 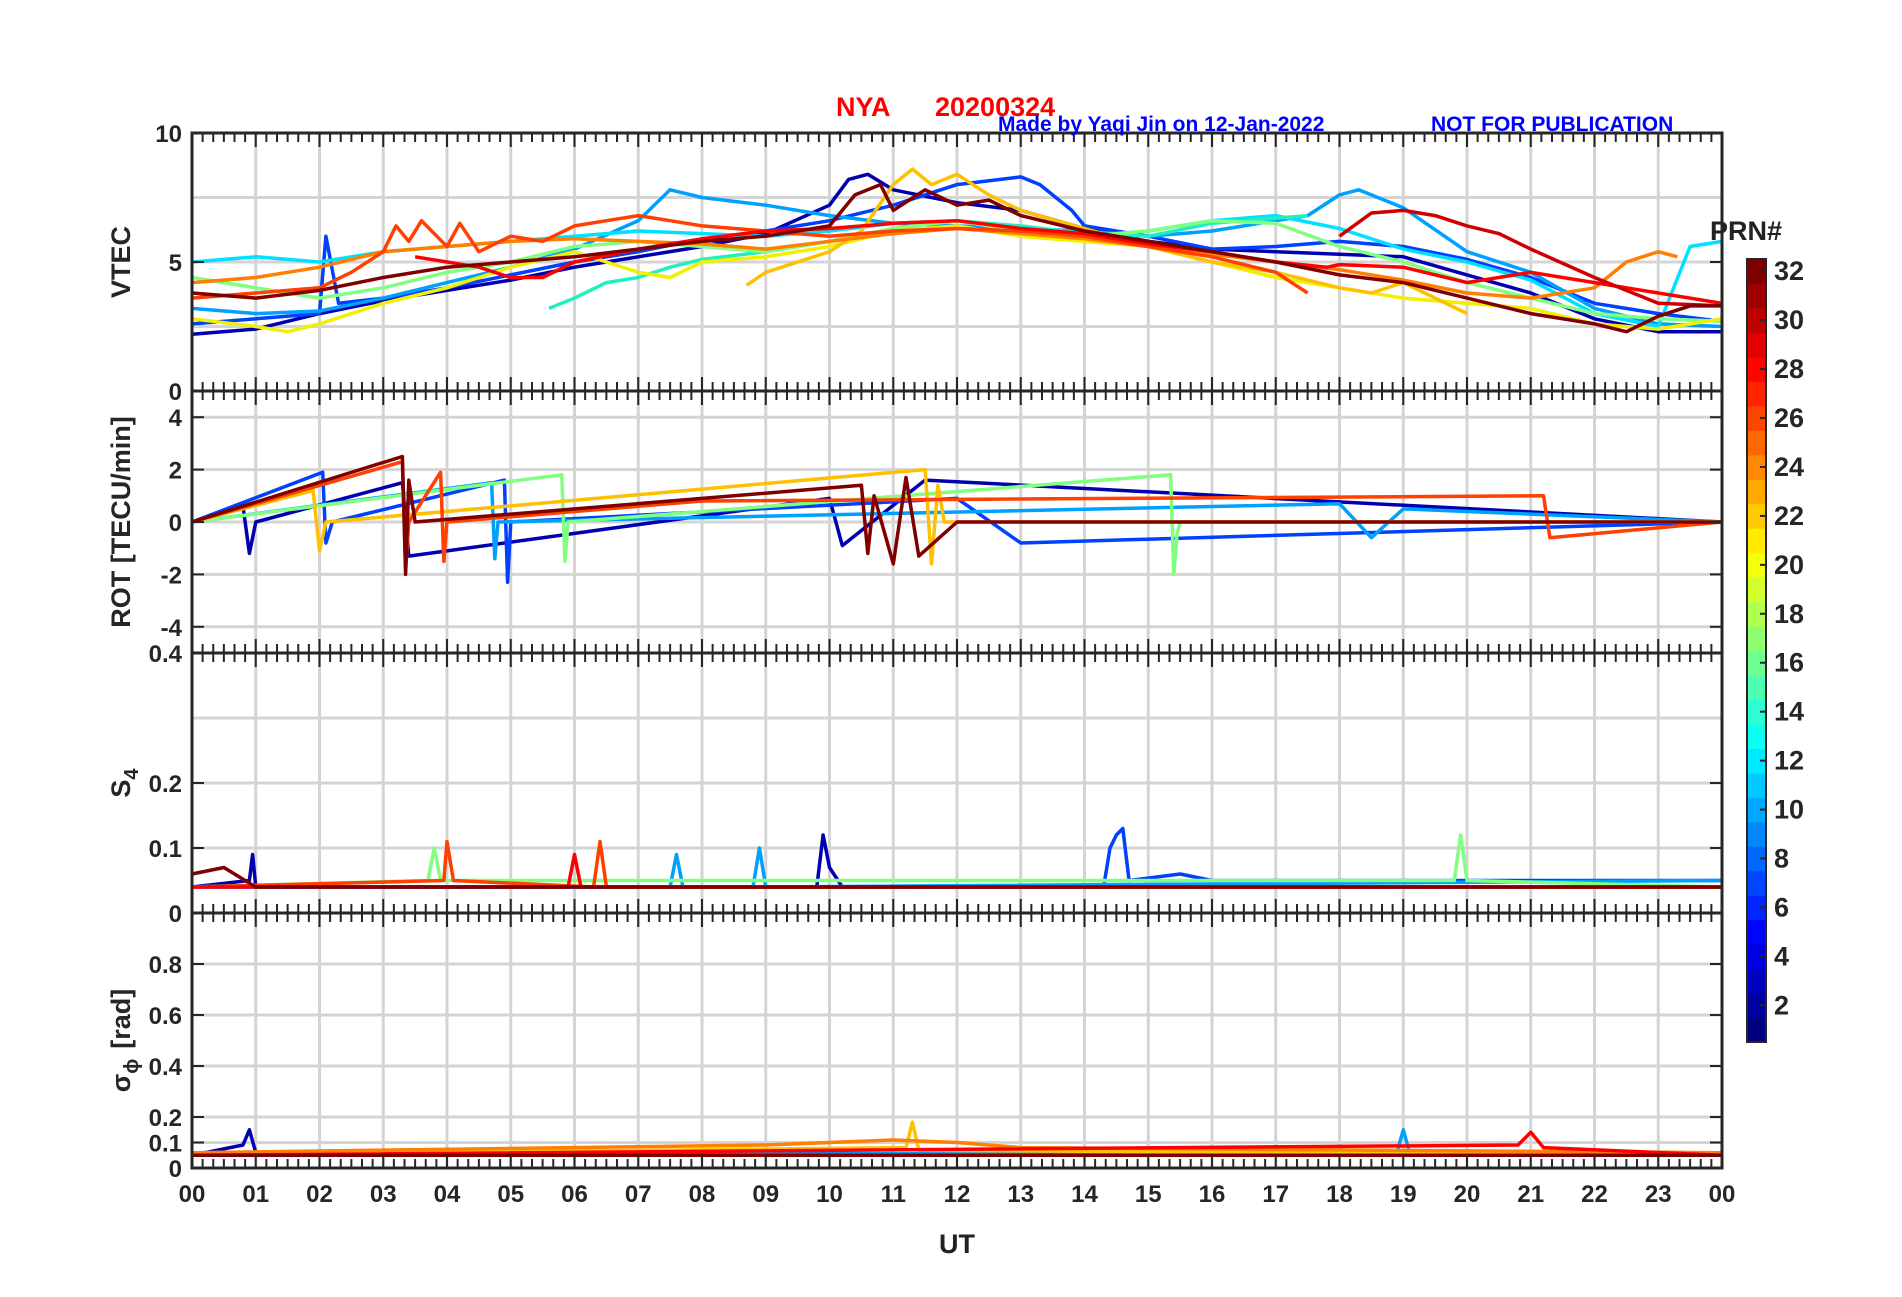 What do you see at coordinates (255, 1194) in the screenshot?
I see `x-tick-label: 01` at bounding box center [255, 1194].